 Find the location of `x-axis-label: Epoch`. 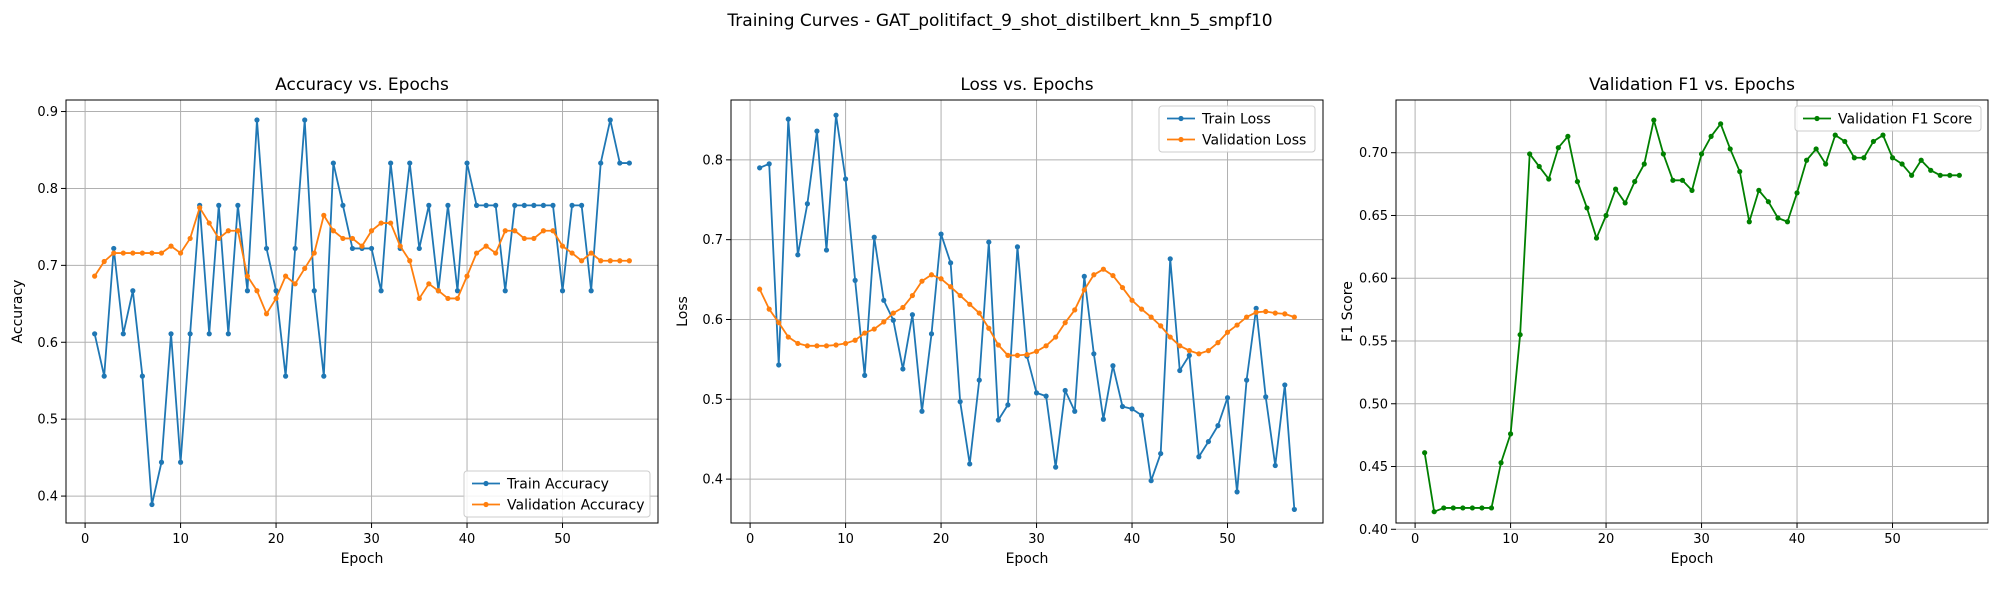

x-axis-label: Epoch is located at coordinates (1692, 559).